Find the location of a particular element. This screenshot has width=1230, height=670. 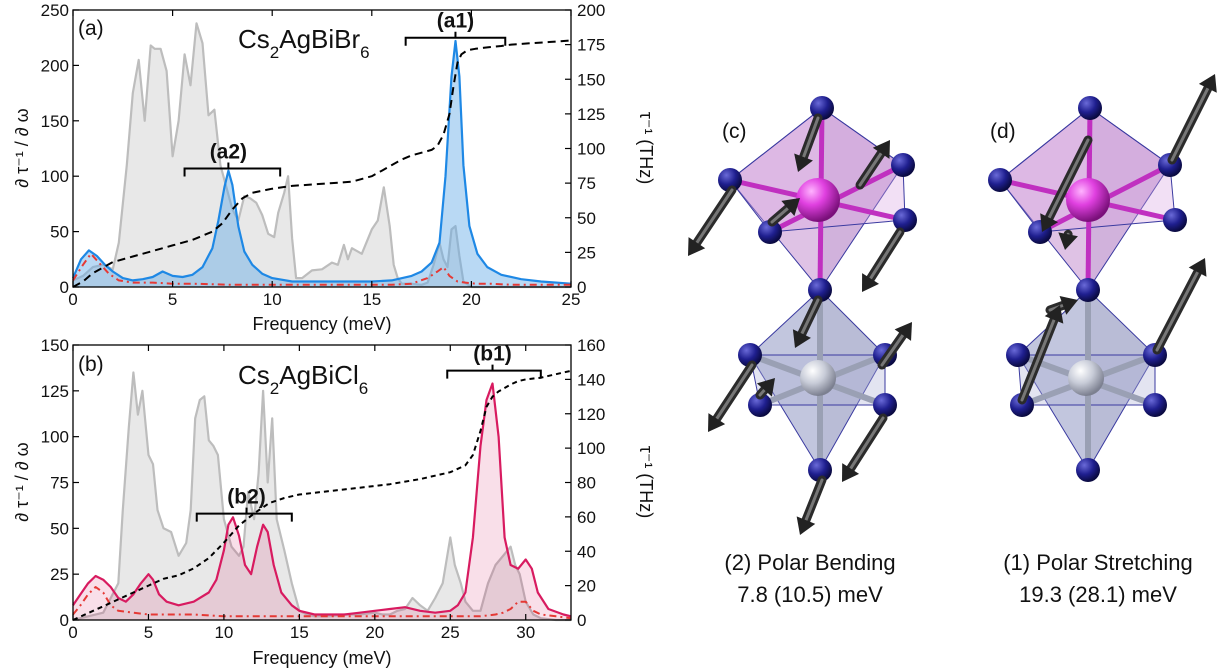

atom-bi-c is located at coordinates (818, 200).